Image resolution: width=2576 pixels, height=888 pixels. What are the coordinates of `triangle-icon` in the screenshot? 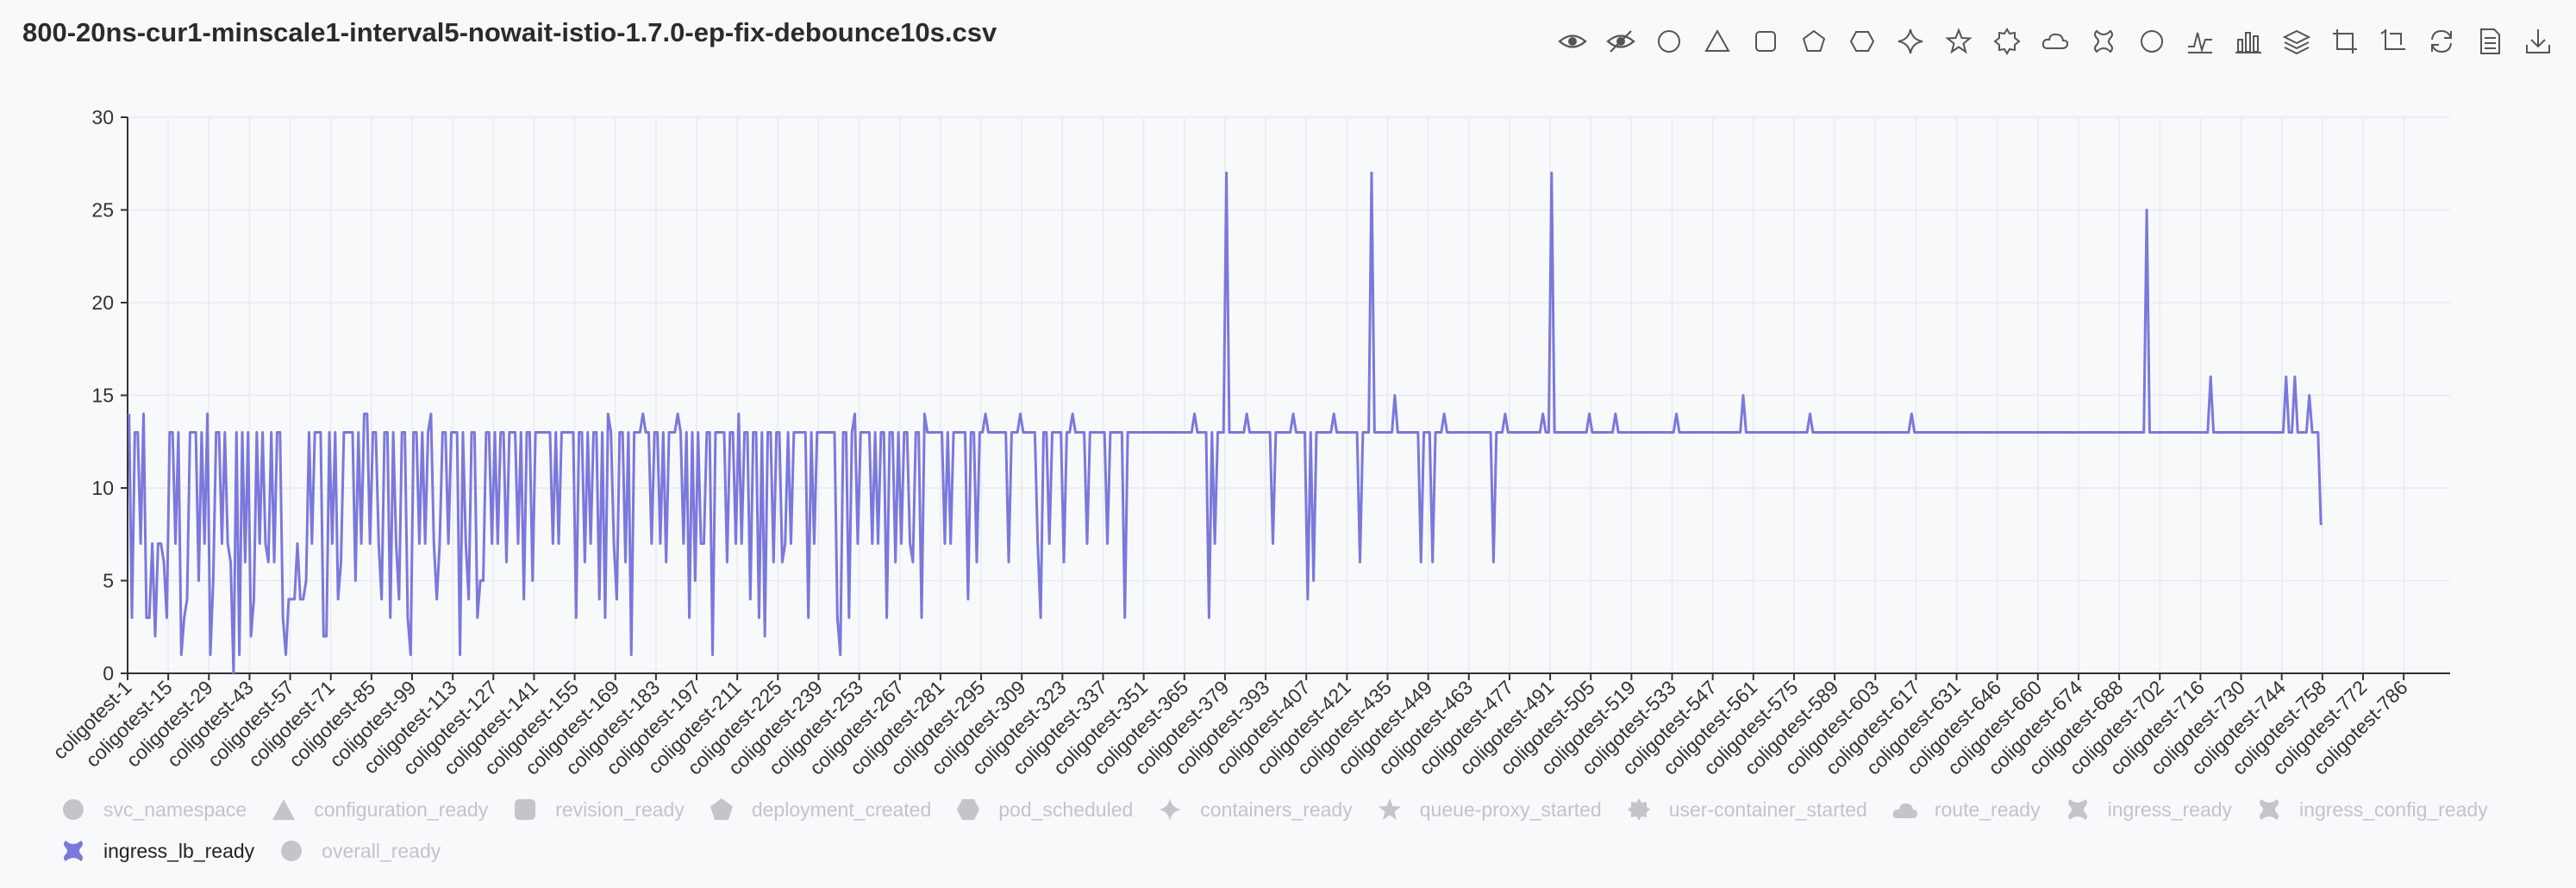 It's located at (1717, 40).